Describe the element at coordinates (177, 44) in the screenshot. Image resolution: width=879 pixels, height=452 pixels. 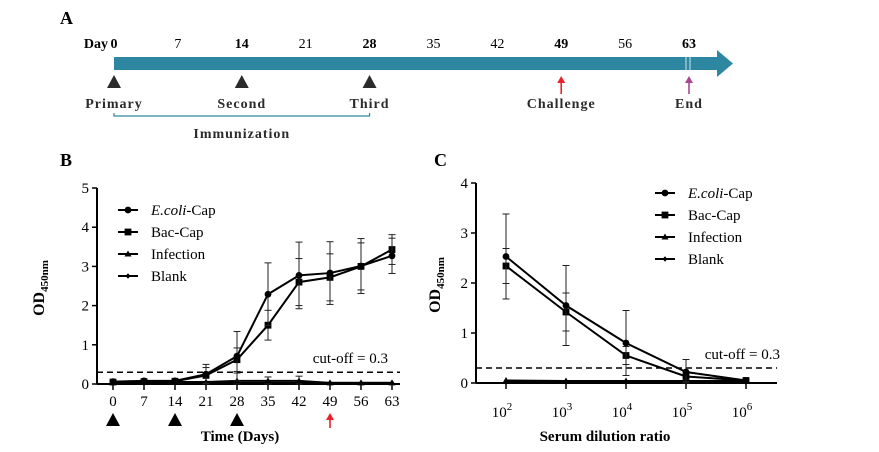
I see `timeline-day-label: 7` at that location.